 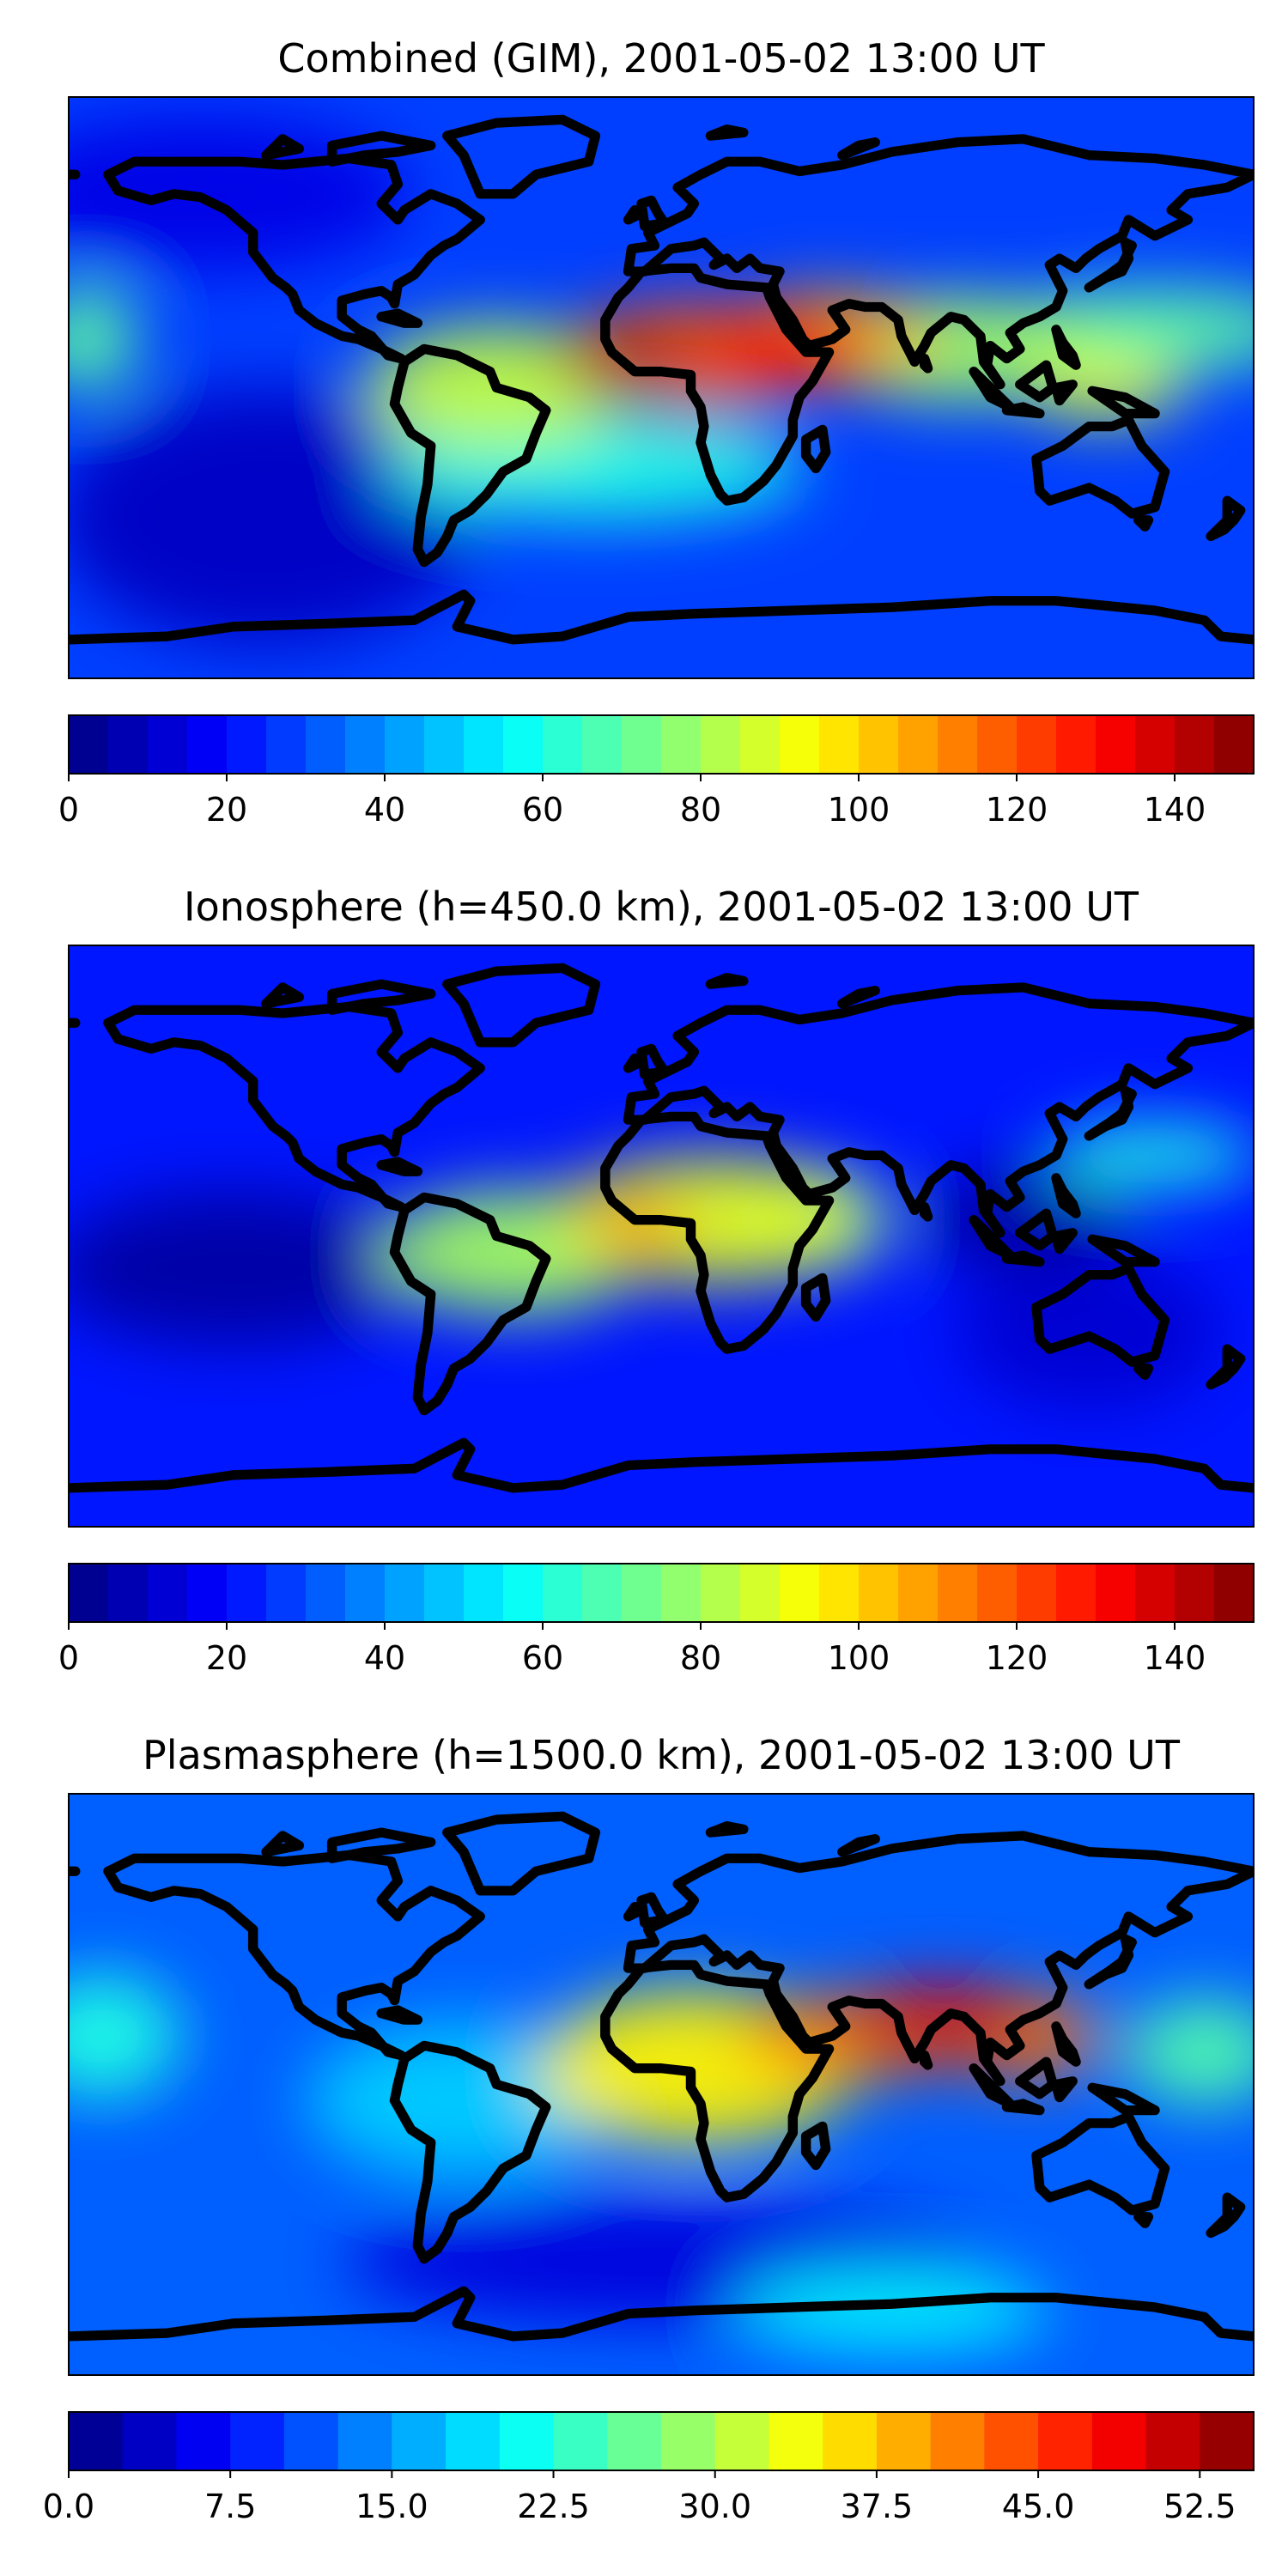 I want to click on colorbar-tick-label: 100, so click(x=859, y=810).